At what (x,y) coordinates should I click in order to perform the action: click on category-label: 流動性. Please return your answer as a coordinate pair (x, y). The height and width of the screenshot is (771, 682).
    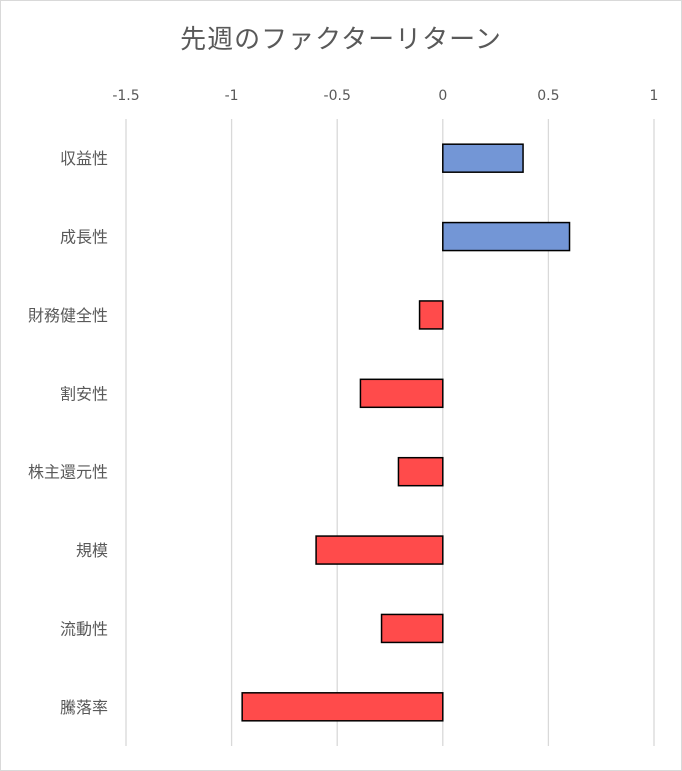
    Looking at the image, I should click on (84, 628).